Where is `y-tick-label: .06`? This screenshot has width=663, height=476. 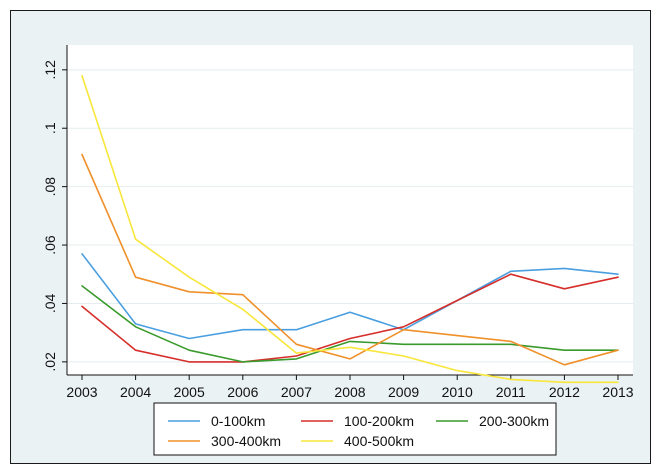
y-tick-label: .06 is located at coordinates (50, 245).